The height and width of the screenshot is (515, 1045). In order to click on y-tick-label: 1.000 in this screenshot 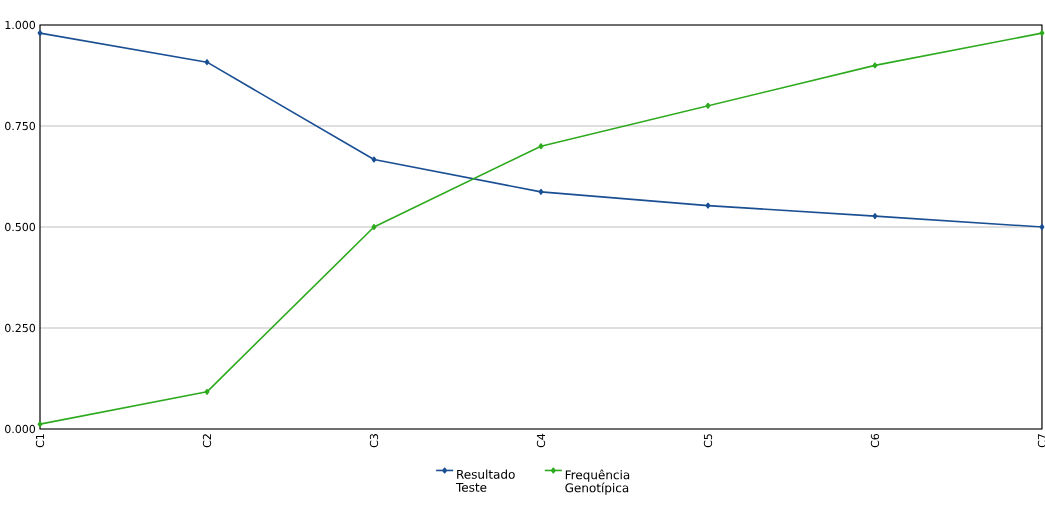, I will do `click(20, 25)`.